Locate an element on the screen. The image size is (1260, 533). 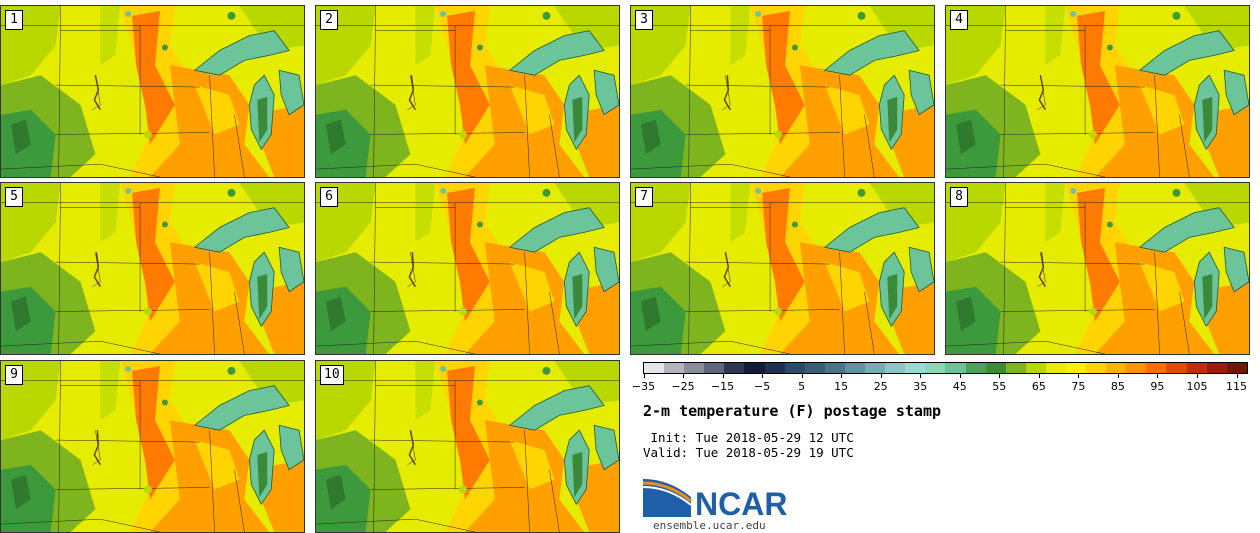
temperature-colorbar is located at coordinates (945, 368).